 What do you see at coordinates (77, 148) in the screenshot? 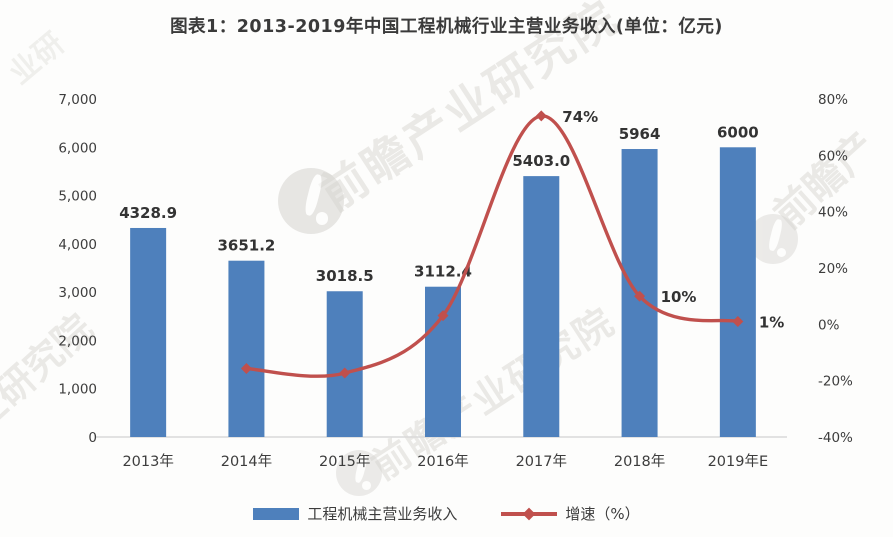
I see `left-axis-tick: 6,000` at bounding box center [77, 148].